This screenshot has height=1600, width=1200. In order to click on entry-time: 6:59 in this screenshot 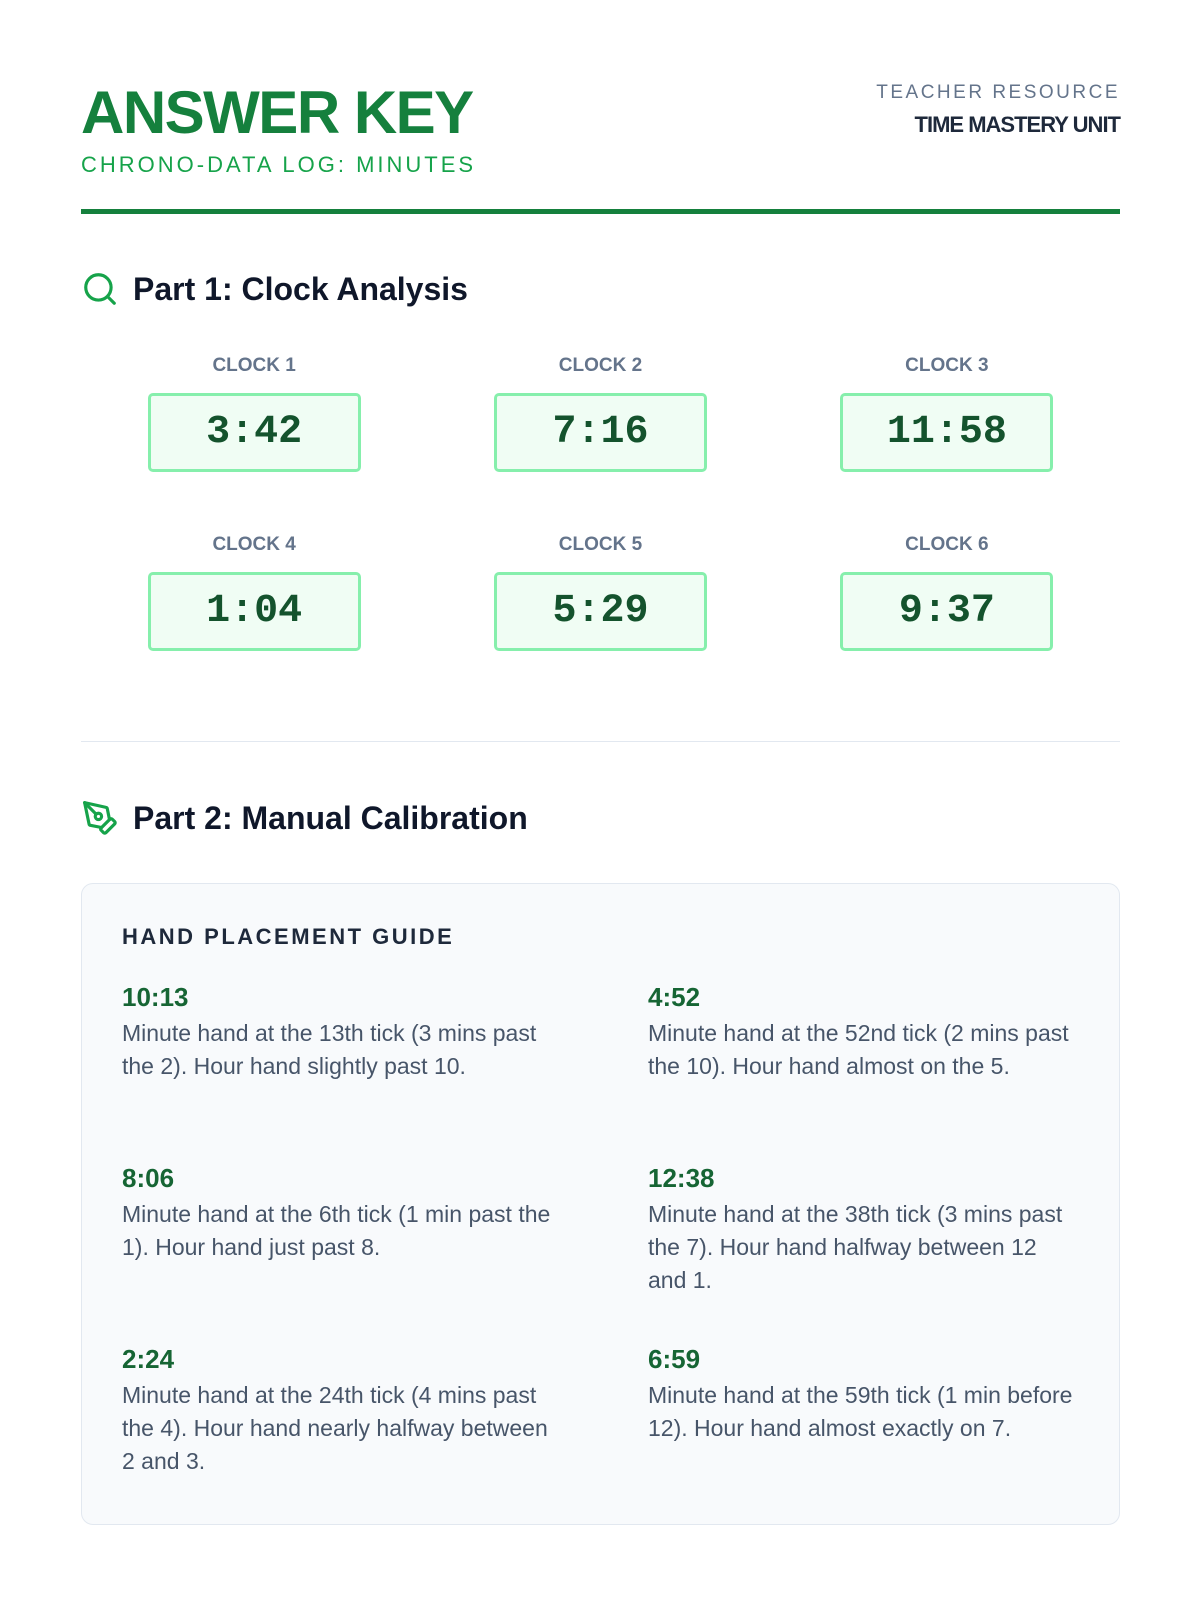, I will do `click(674, 1359)`.